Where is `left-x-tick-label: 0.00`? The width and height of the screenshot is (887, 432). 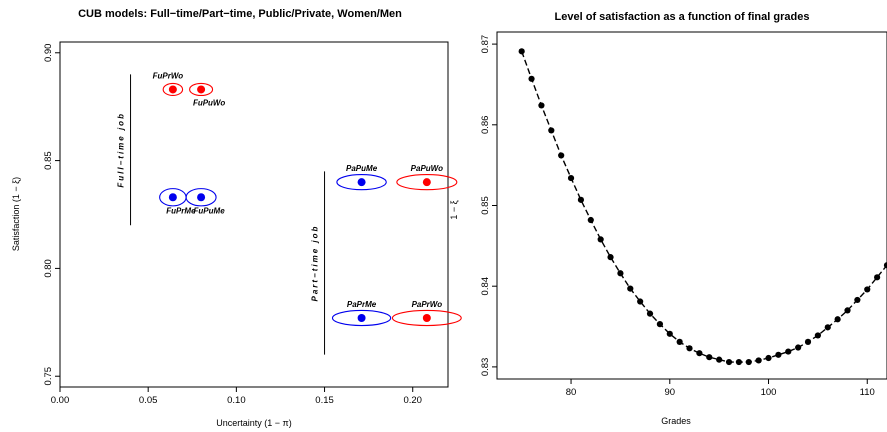 left-x-tick-label: 0.00 is located at coordinates (60, 400).